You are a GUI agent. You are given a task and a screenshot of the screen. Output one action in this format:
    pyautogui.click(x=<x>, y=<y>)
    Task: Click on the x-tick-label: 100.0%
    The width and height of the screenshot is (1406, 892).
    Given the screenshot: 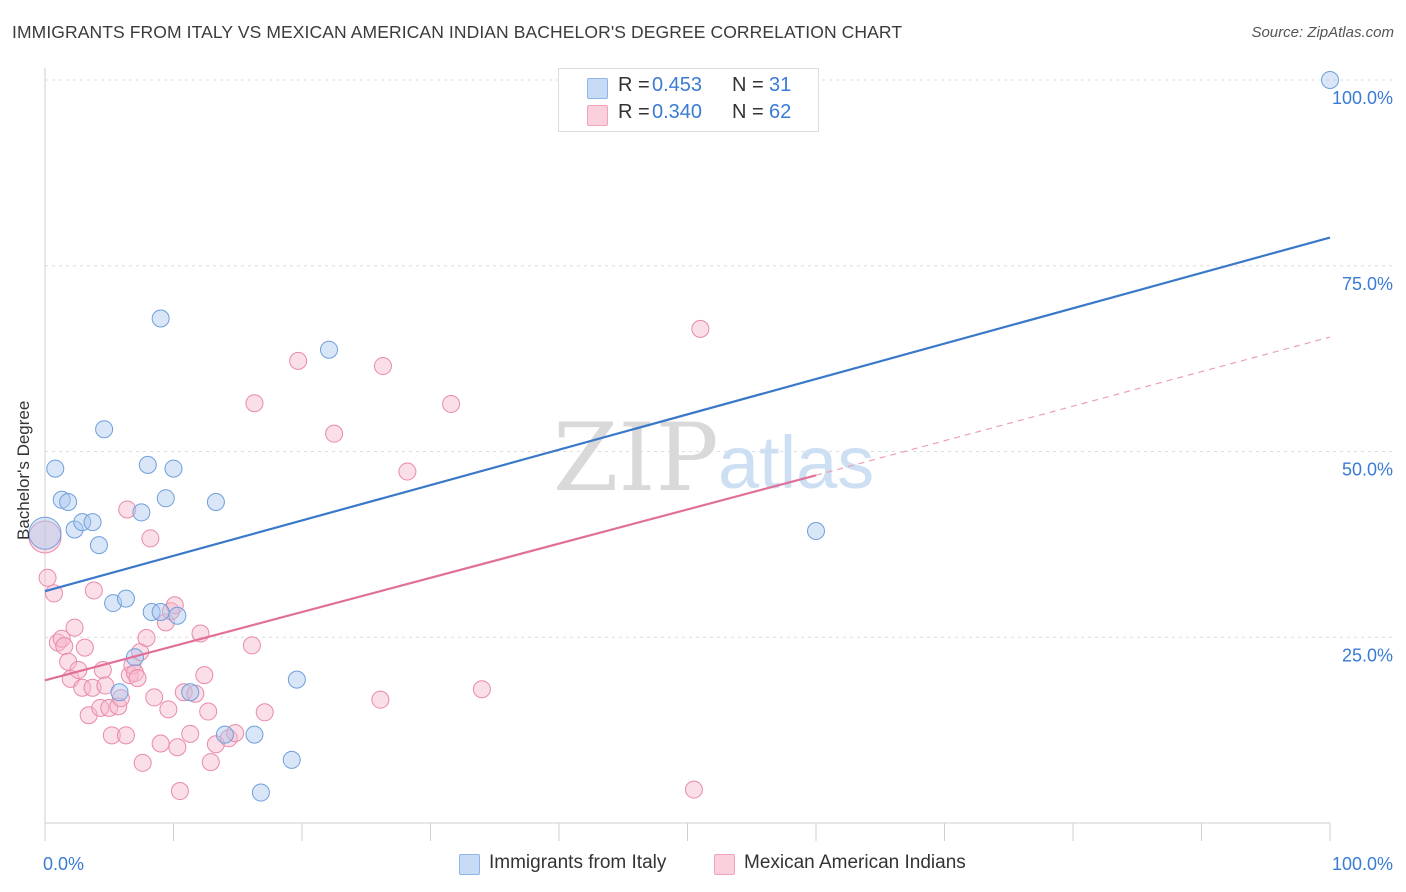 What is the action you would take?
    pyautogui.click(x=1362, y=864)
    